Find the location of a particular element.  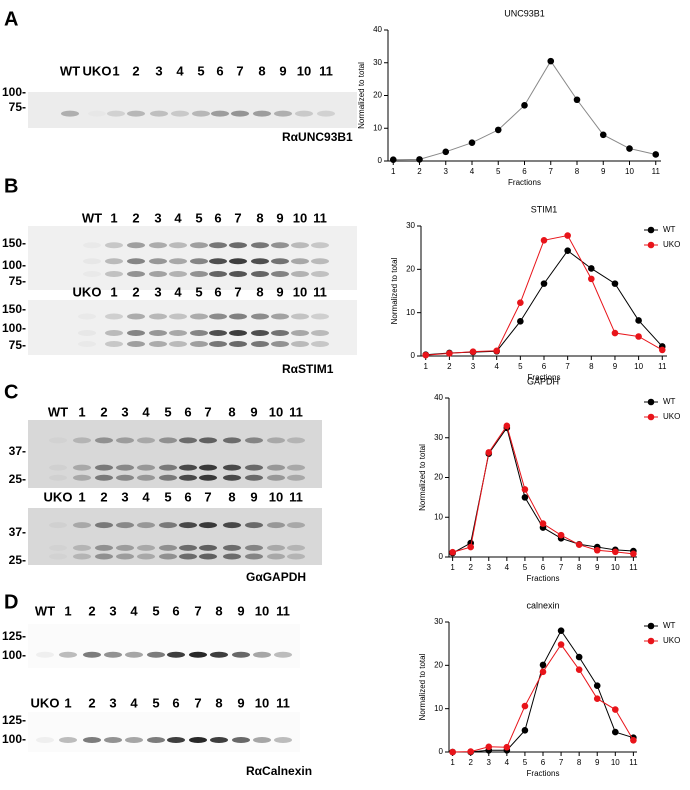

series-line is located at coordinates (543, 490).